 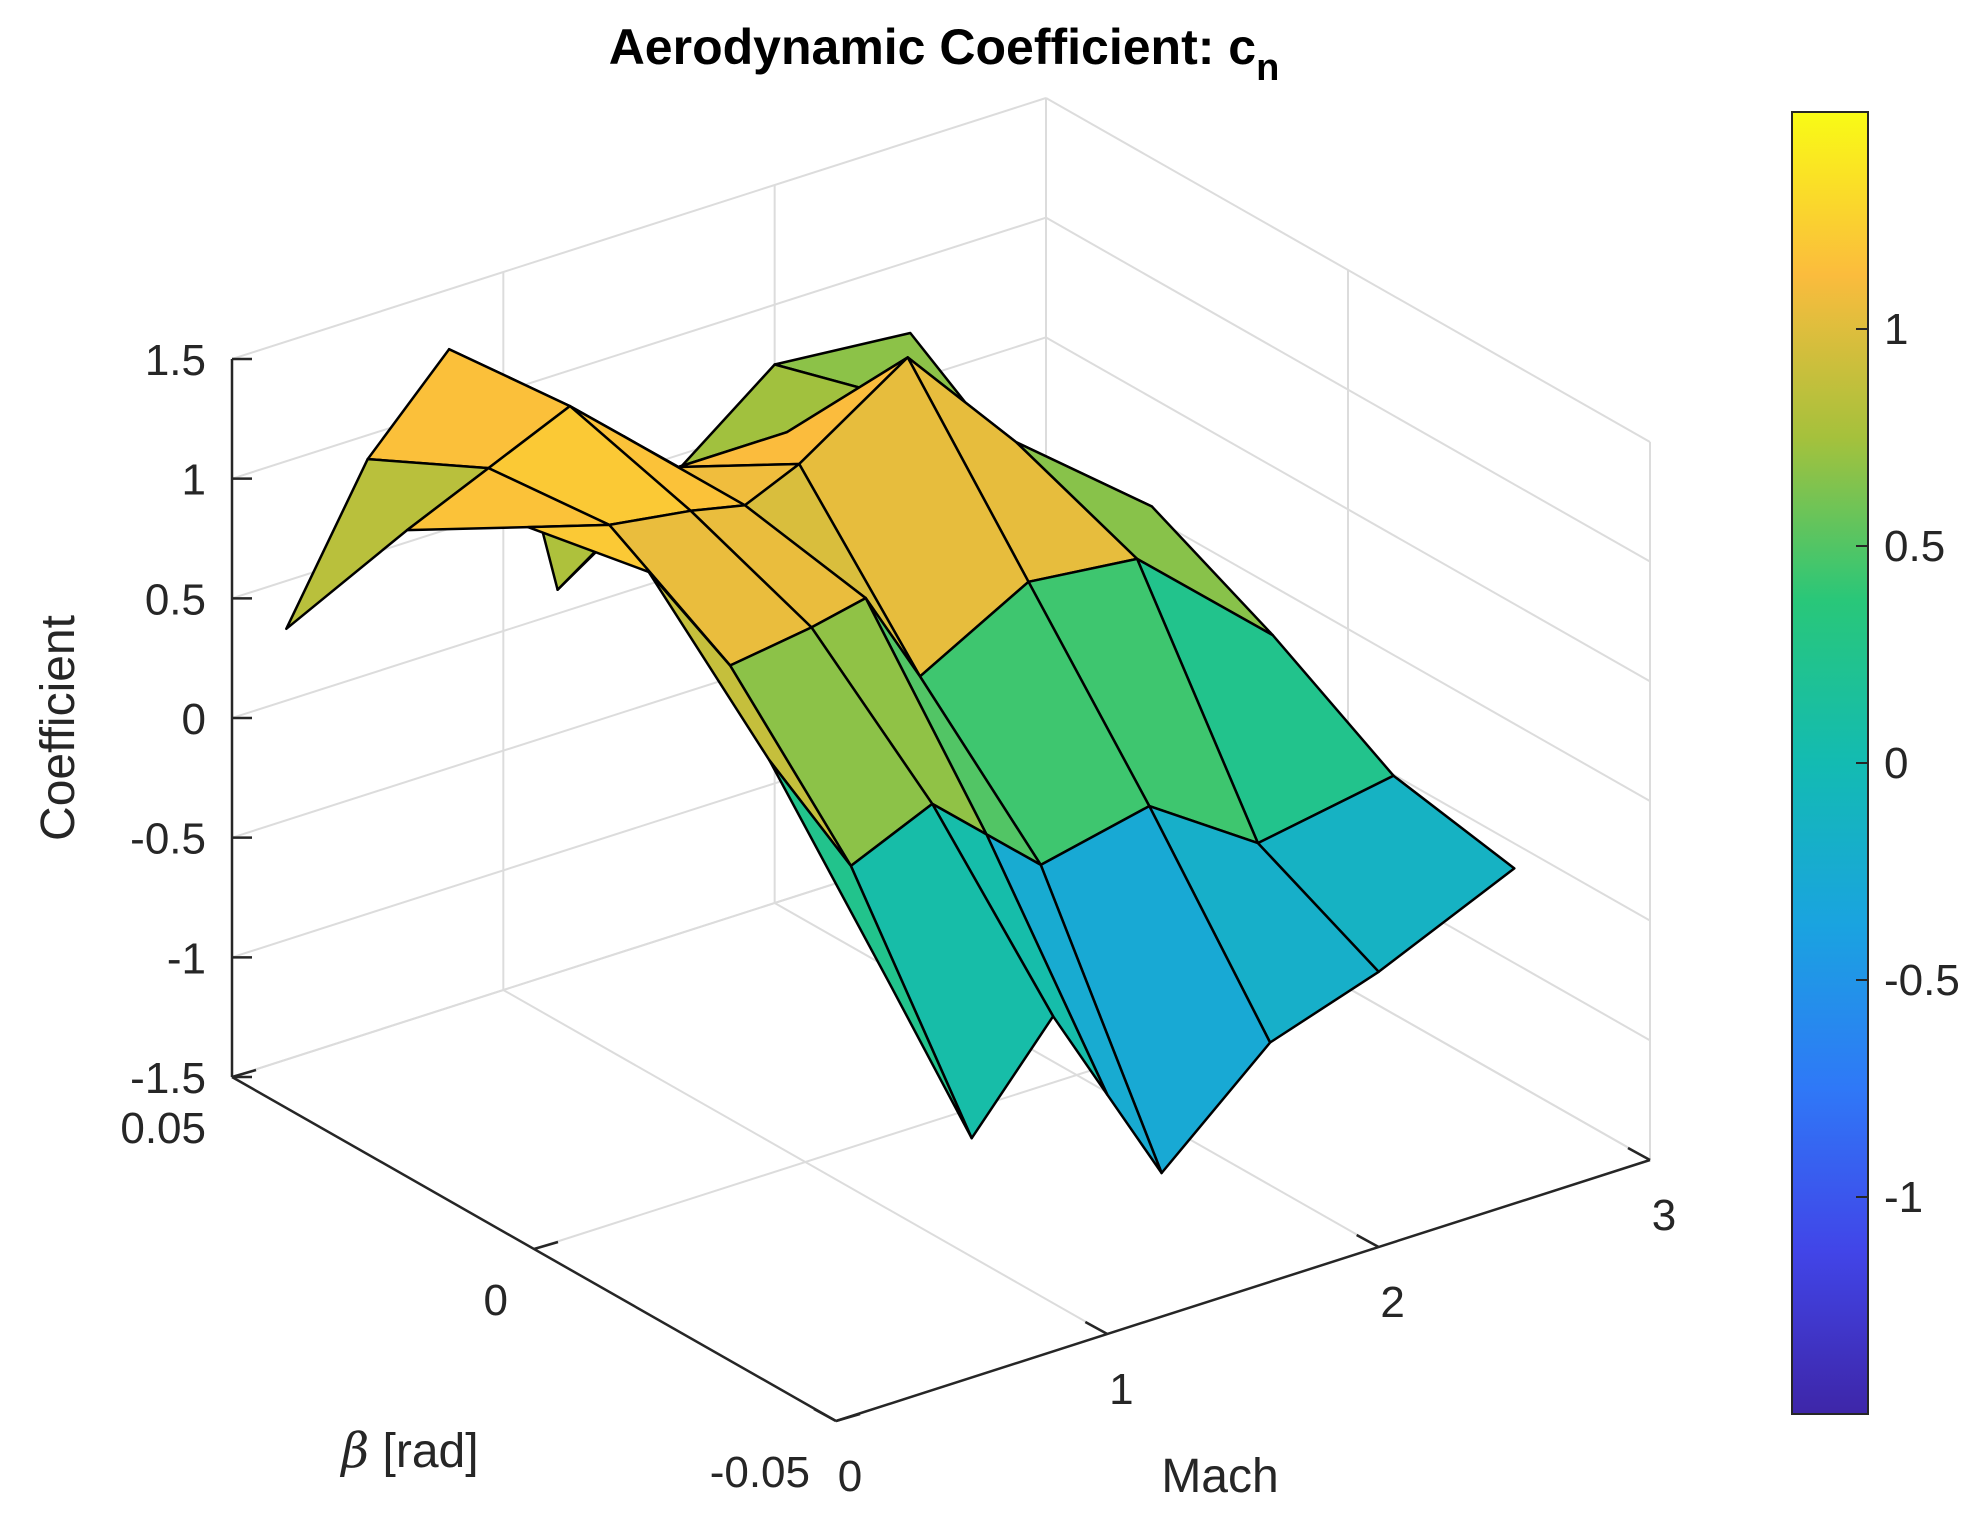 I want to click on colorbar-tick-label: -1, so click(x=1903, y=1197).